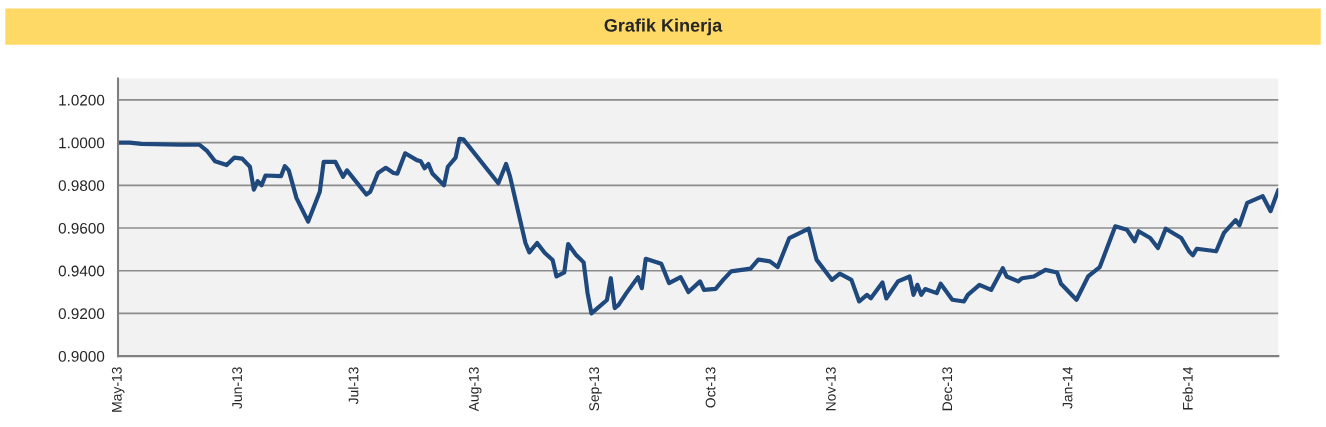  What do you see at coordinates (81, 228) in the screenshot?
I see `y-tick-label: 0.9600` at bounding box center [81, 228].